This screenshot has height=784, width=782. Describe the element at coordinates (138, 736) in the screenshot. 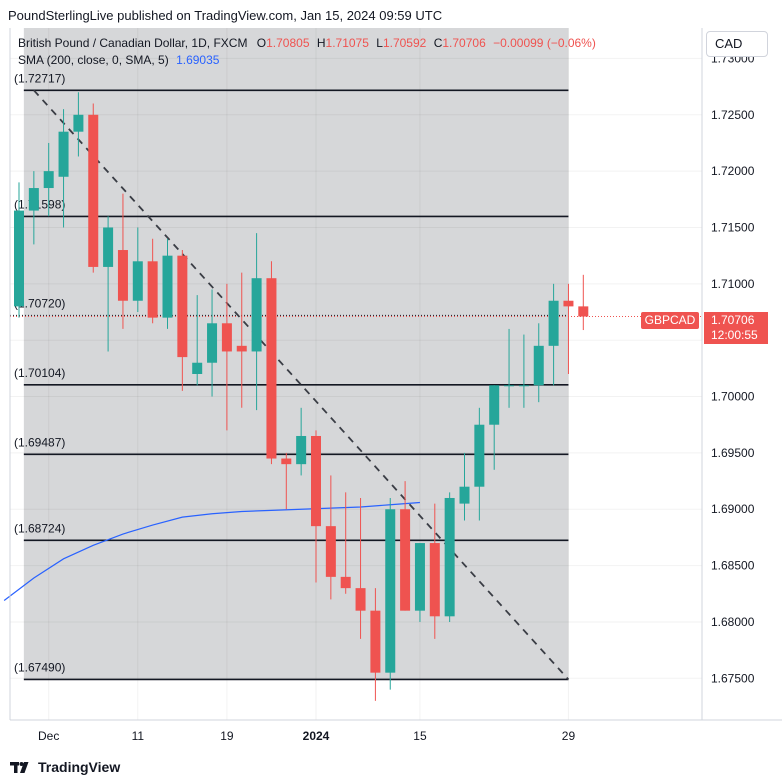

I see `x-tick-1: 11` at that location.